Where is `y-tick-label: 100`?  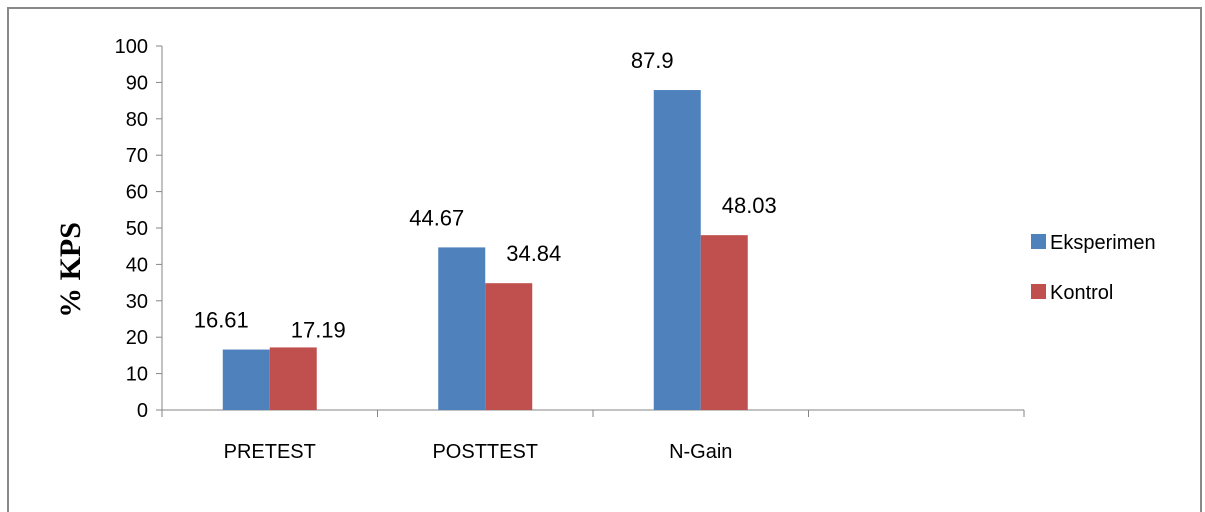 y-tick-label: 100 is located at coordinates (131, 47).